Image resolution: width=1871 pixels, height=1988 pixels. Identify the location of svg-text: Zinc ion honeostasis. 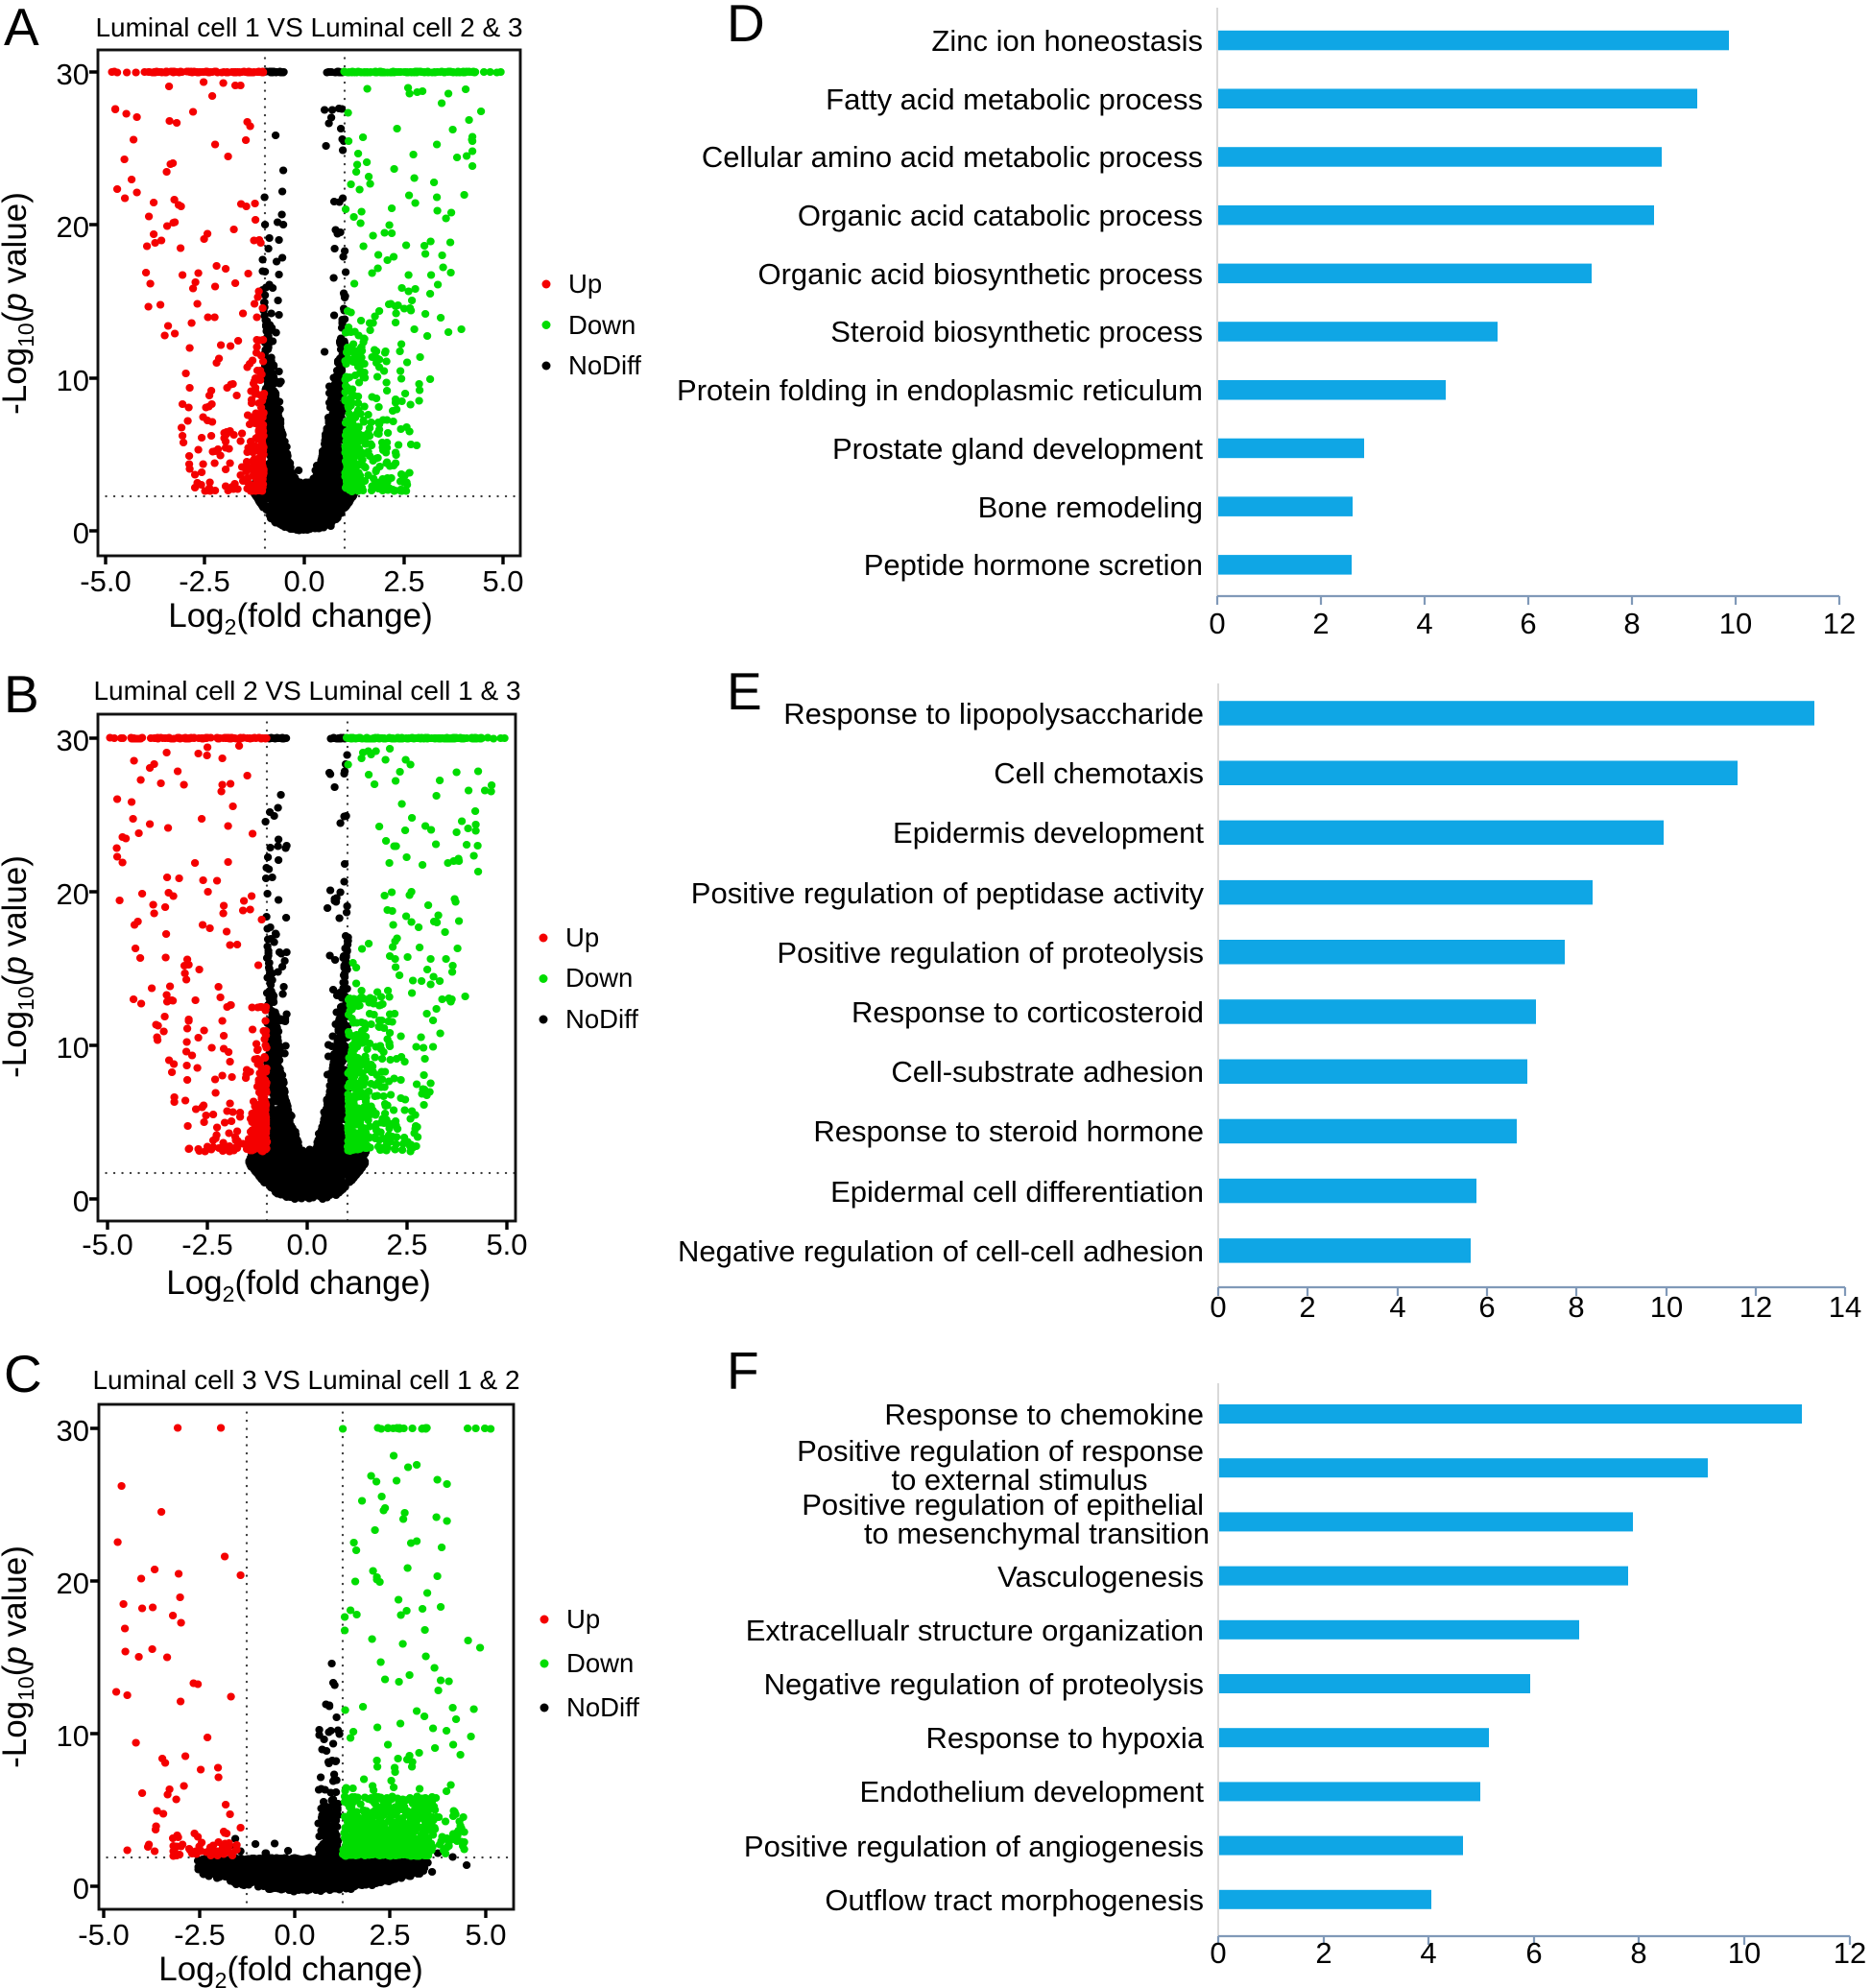
(1067, 41).